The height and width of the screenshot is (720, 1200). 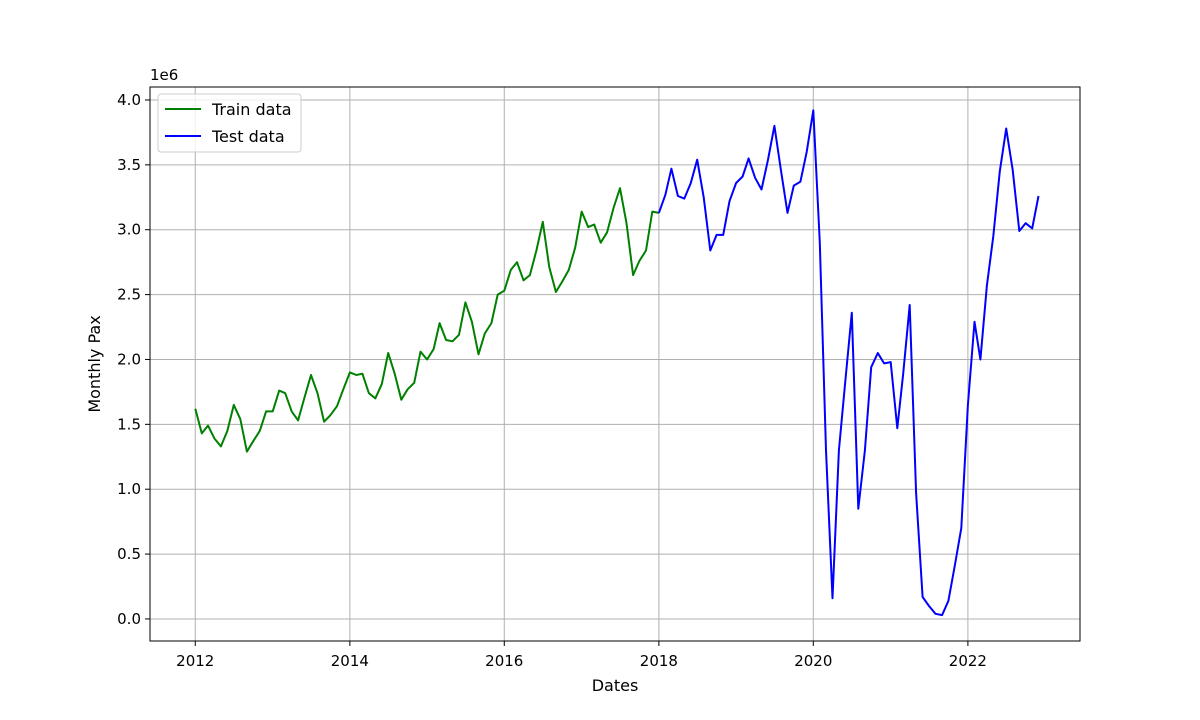 I want to click on x-tick-label: 2020, so click(x=813, y=661).